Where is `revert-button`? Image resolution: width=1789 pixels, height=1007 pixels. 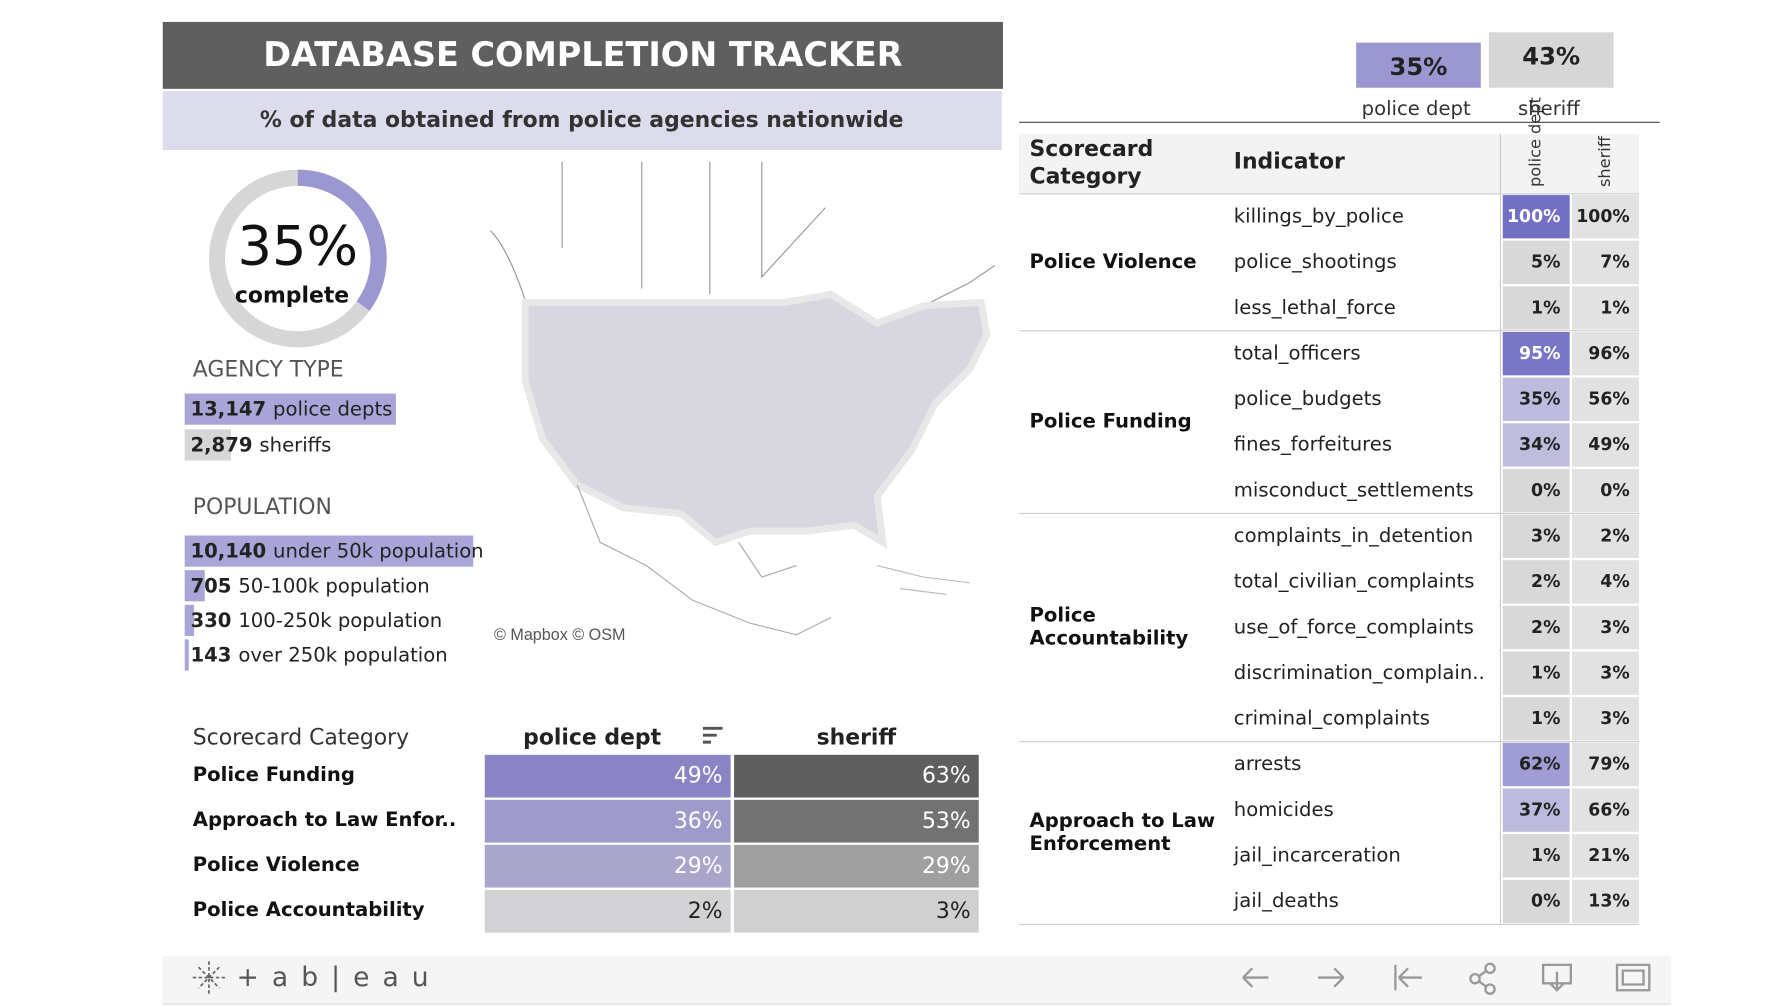 revert-button is located at coordinates (1408, 977).